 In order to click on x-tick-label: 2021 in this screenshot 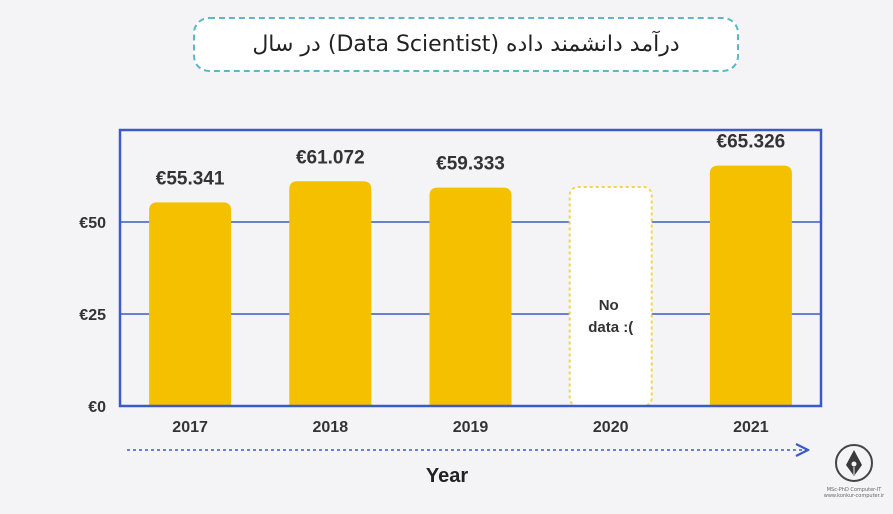, I will do `click(751, 427)`.